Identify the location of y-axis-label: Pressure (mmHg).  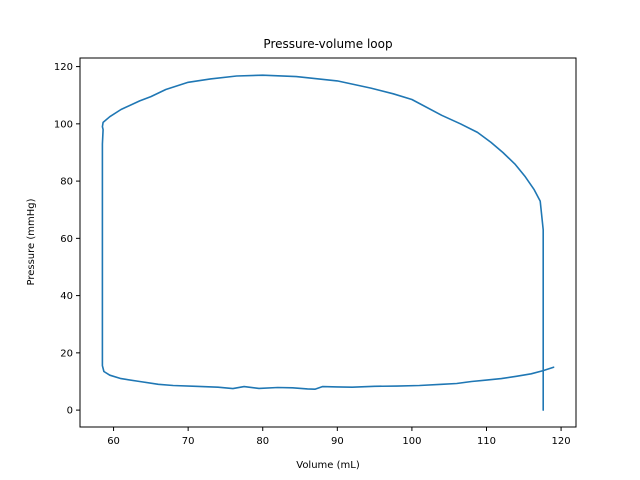
(31, 241).